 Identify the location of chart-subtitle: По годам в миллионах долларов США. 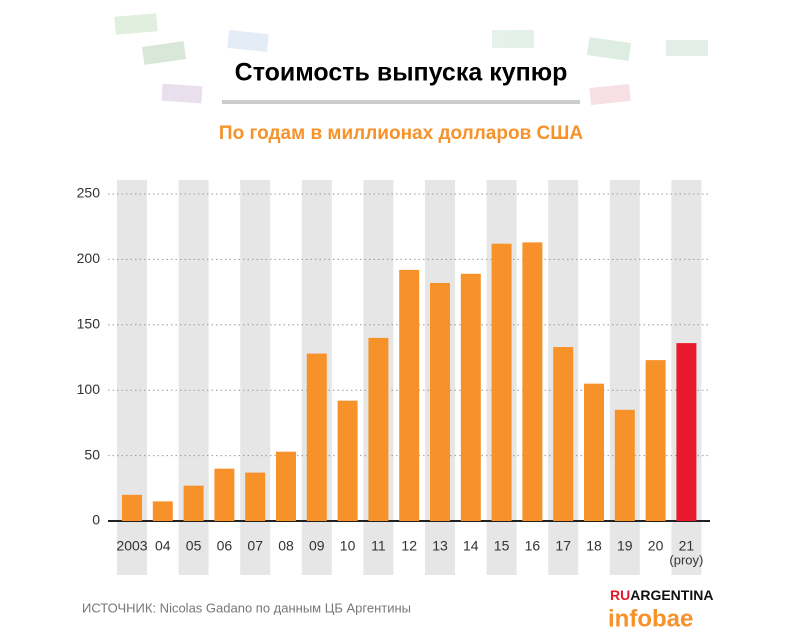
(401, 133).